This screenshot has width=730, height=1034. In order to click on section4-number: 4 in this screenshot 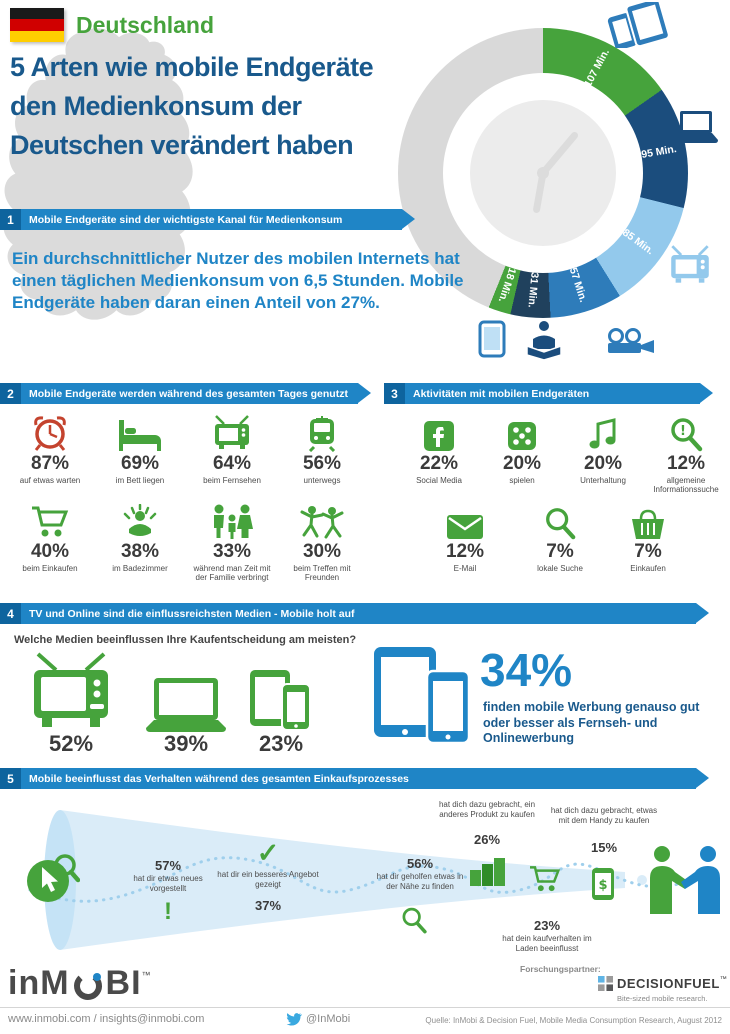, I will do `click(10, 613)`.